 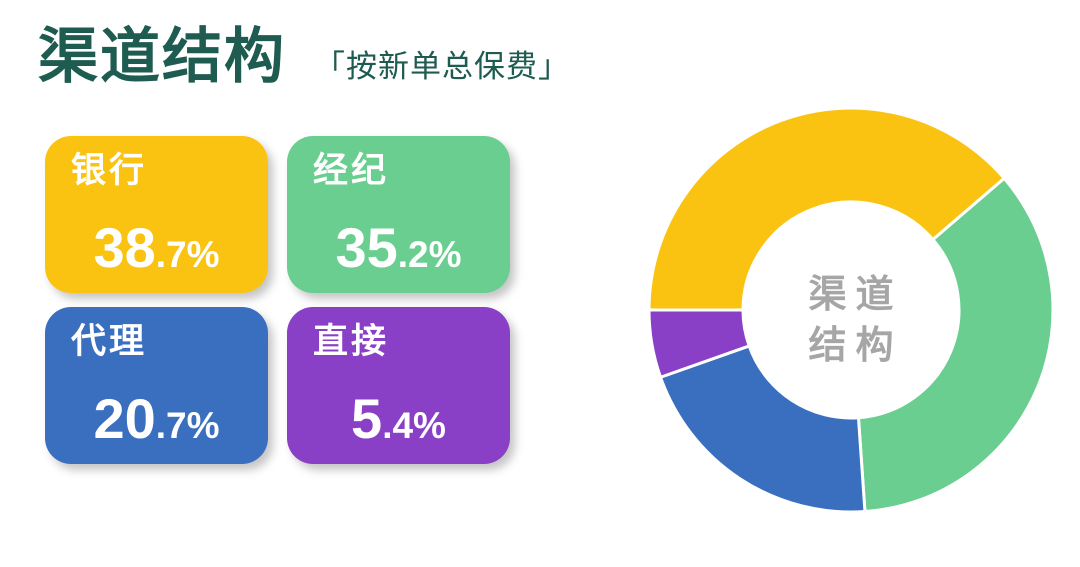 I want to click on donut-segment-银行, so click(x=827, y=209).